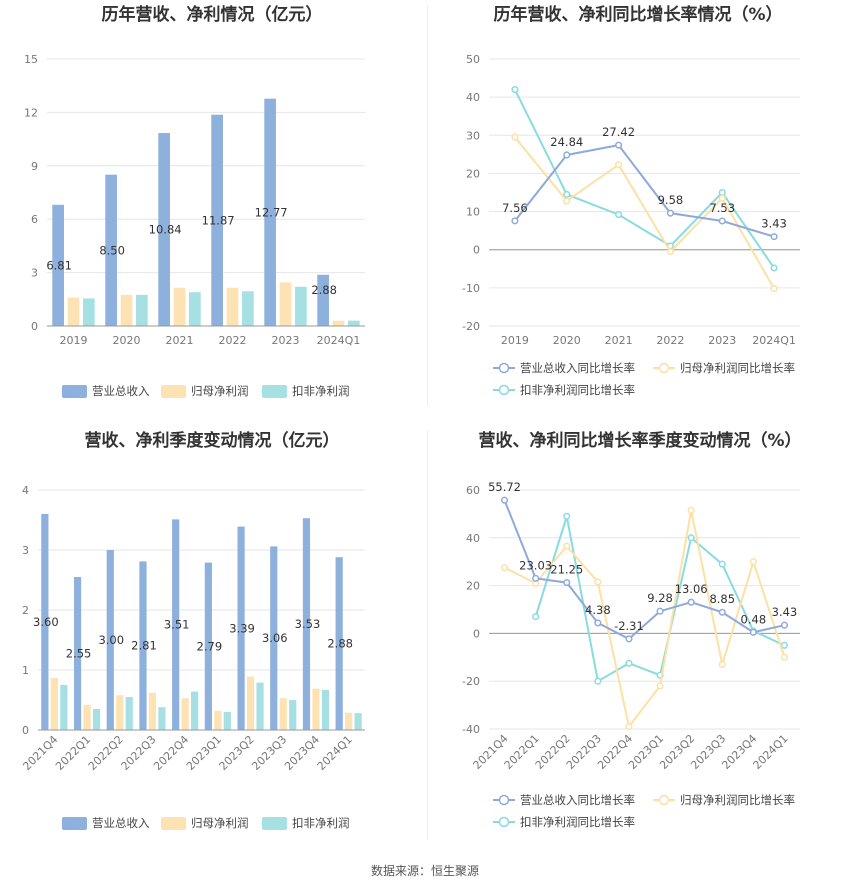 This screenshot has width=850, height=891. I want to click on data-label: 7.56, so click(515, 208).